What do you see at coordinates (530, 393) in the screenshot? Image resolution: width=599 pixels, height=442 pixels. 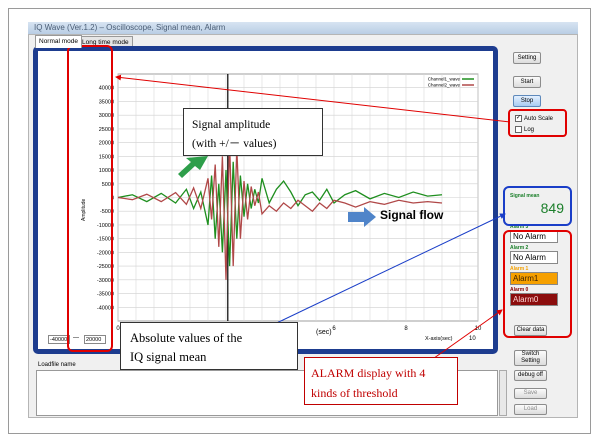 I see `save-button: Save` at bounding box center [530, 393].